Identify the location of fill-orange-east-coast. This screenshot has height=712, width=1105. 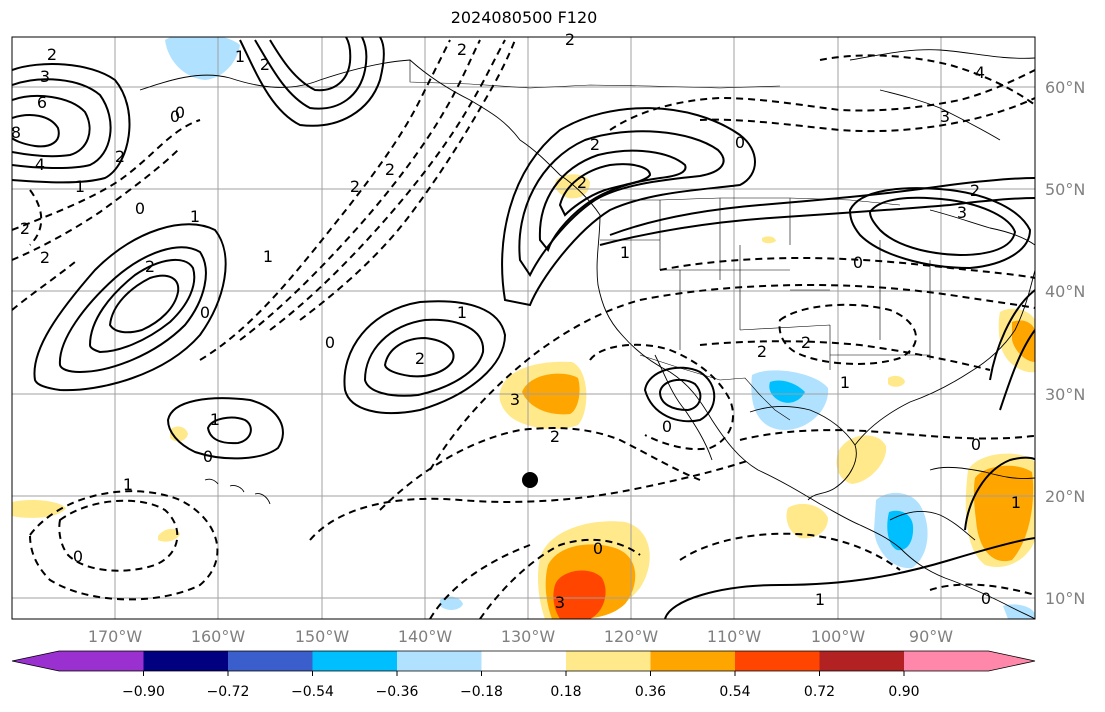
(1023, 341).